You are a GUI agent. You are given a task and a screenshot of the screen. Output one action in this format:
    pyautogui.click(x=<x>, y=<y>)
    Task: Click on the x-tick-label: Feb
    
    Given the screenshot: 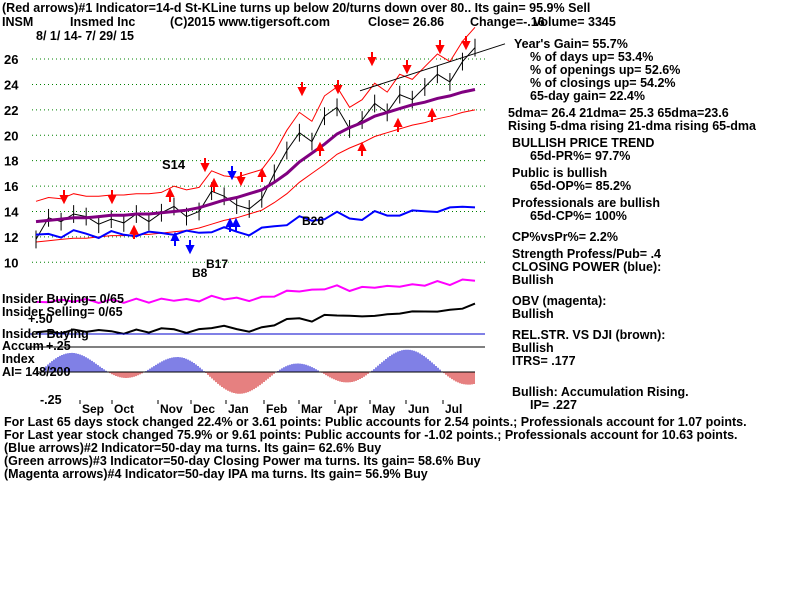 What is the action you would take?
    pyautogui.click(x=276, y=409)
    